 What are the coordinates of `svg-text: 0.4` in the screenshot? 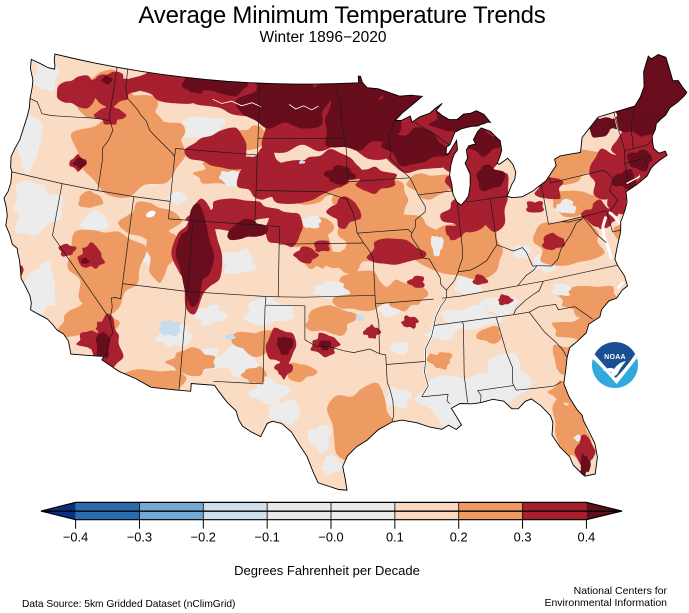 It's located at (587, 537).